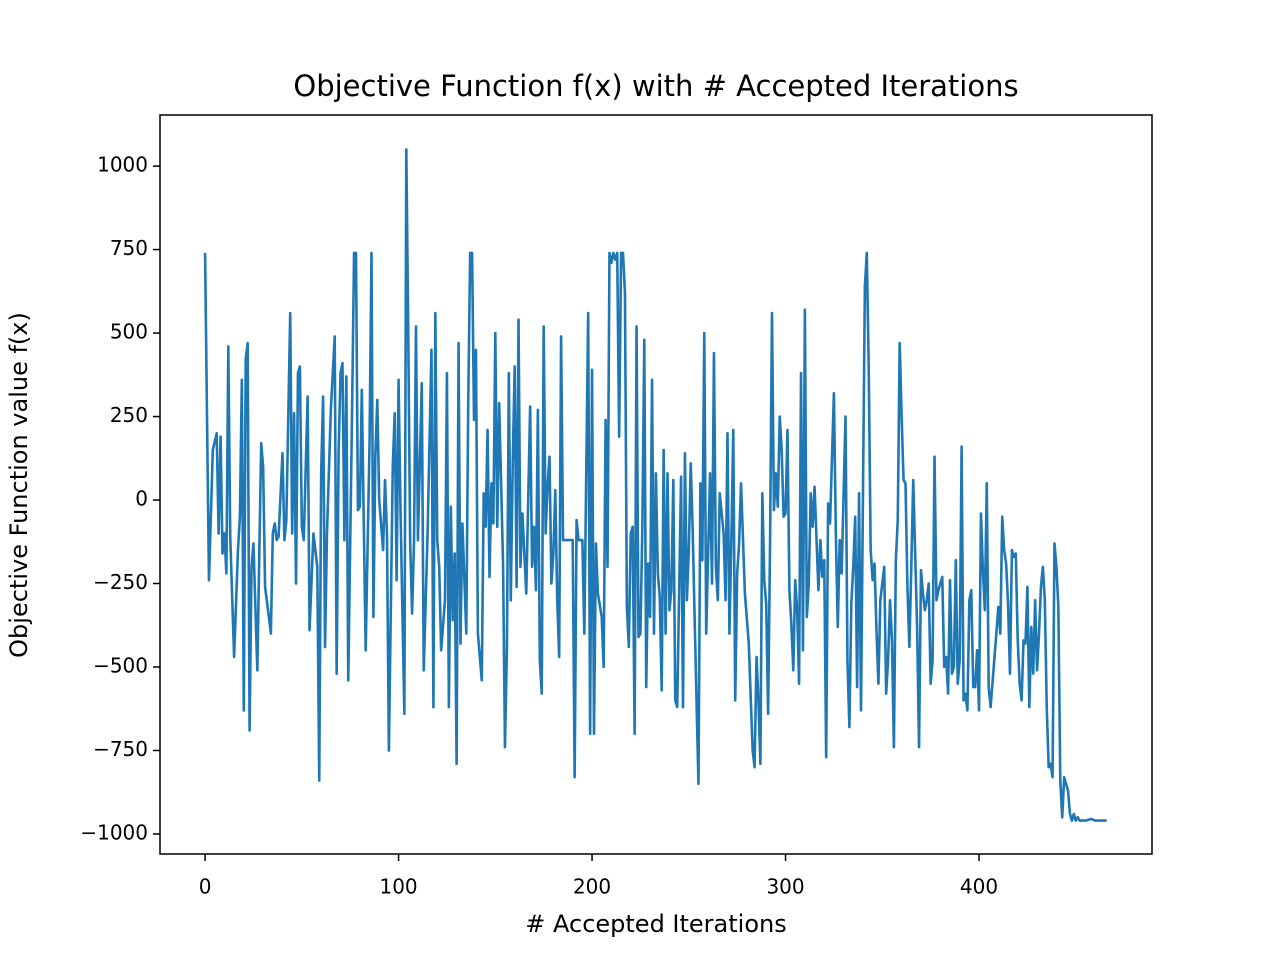  I want to click on y-tick-label: 0, so click(141, 499).